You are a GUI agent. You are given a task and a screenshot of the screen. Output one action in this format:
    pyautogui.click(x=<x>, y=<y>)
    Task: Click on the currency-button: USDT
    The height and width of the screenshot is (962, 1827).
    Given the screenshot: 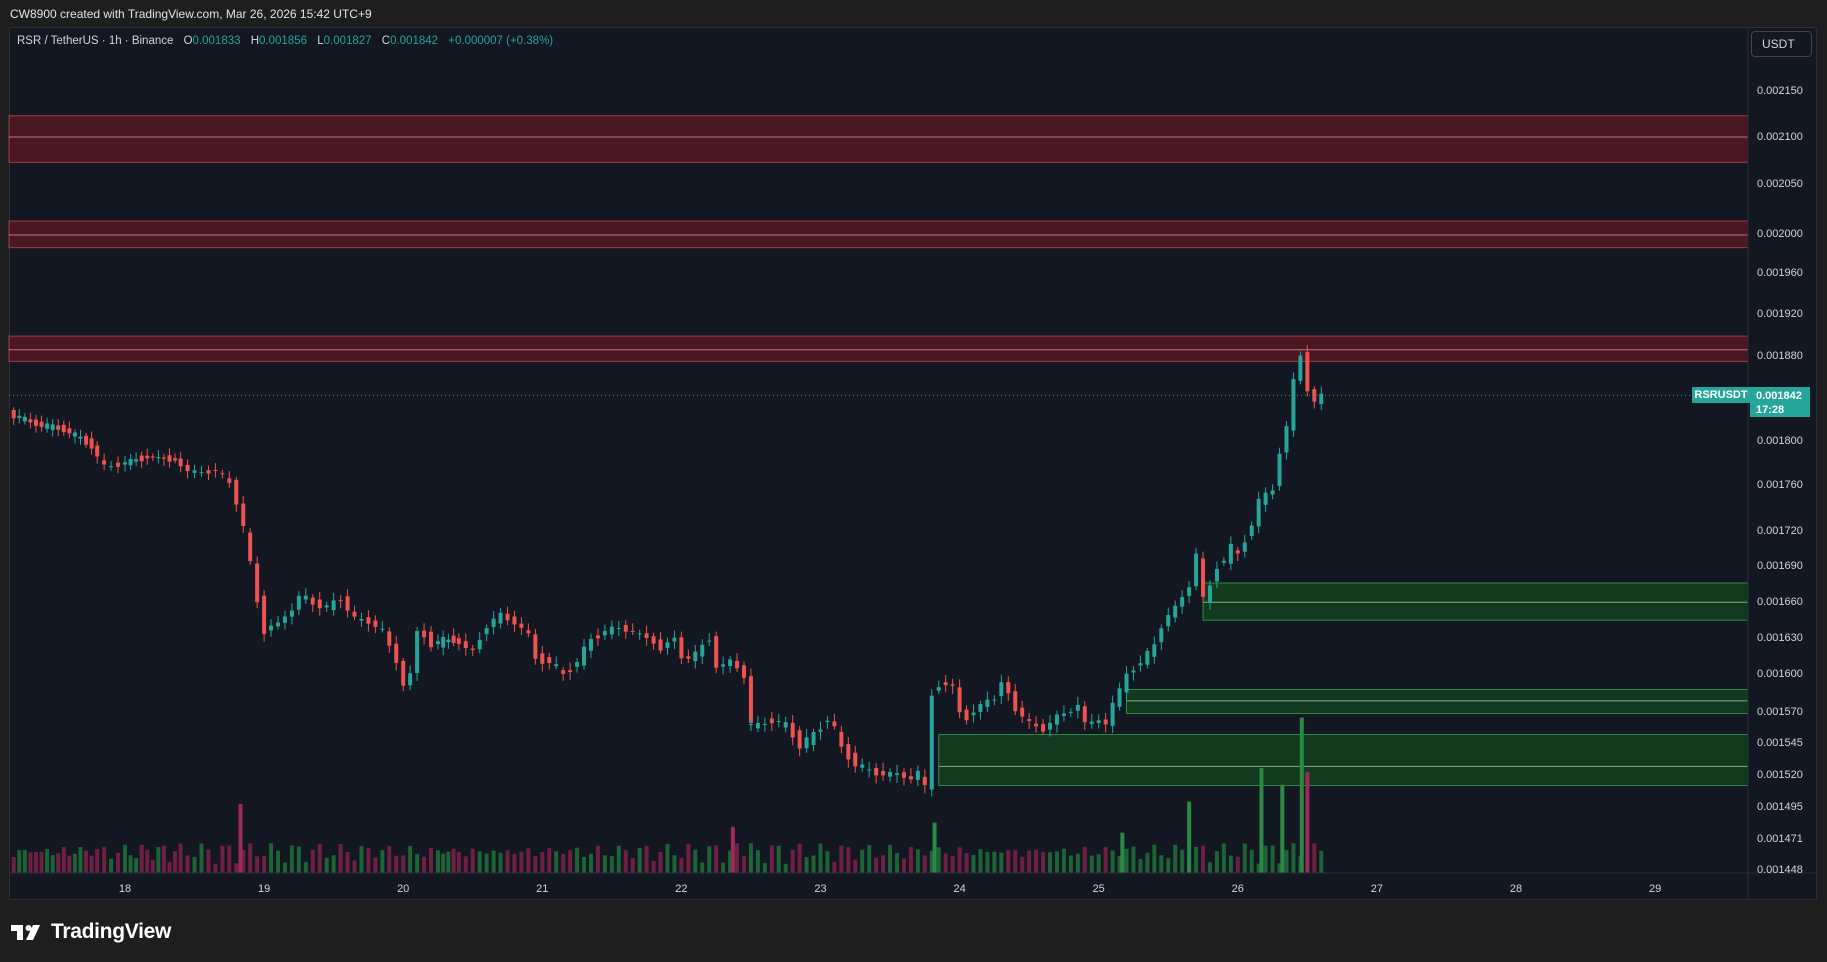 What is the action you would take?
    pyautogui.click(x=1781, y=44)
    